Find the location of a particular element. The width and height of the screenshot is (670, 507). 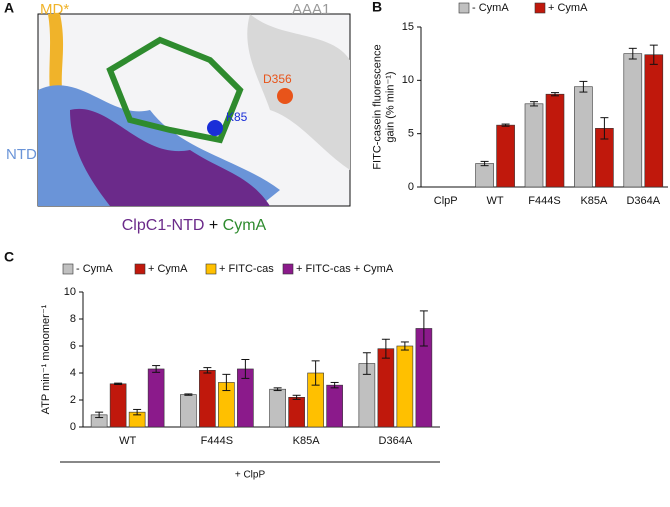

aaa1-label: AAA1 is located at coordinates (311, 9).